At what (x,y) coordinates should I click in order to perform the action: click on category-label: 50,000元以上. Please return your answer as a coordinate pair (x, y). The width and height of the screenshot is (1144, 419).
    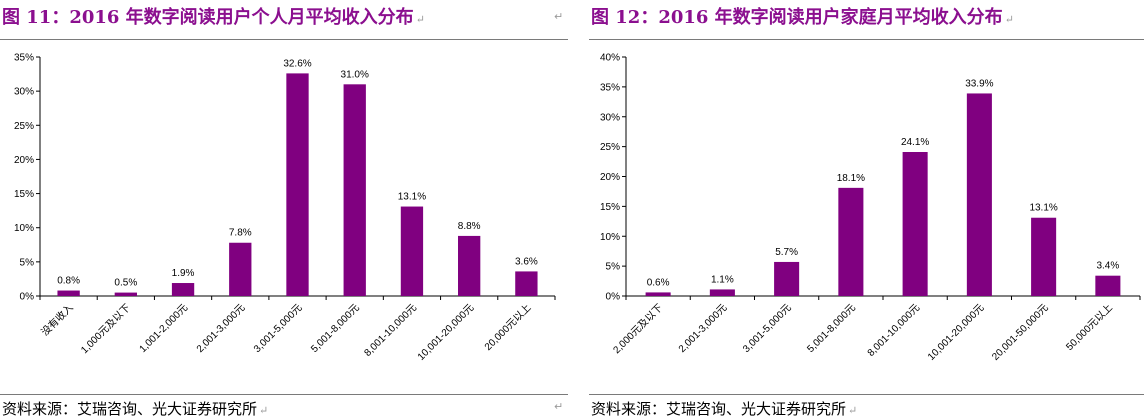
    Looking at the image, I should click on (1089, 327).